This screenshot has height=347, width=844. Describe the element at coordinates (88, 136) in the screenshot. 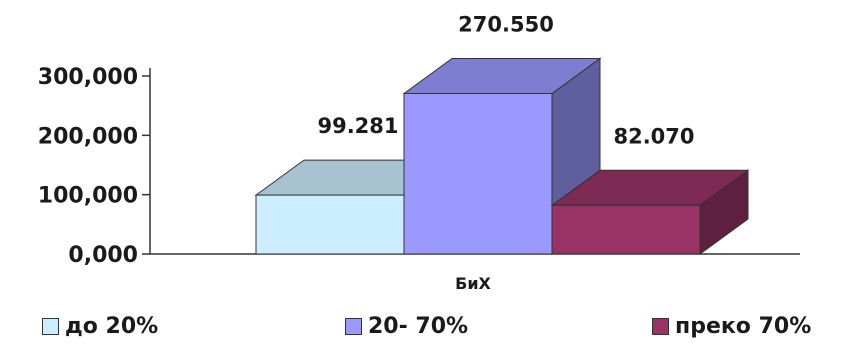

I see `y-tick-label: 200,000` at that location.